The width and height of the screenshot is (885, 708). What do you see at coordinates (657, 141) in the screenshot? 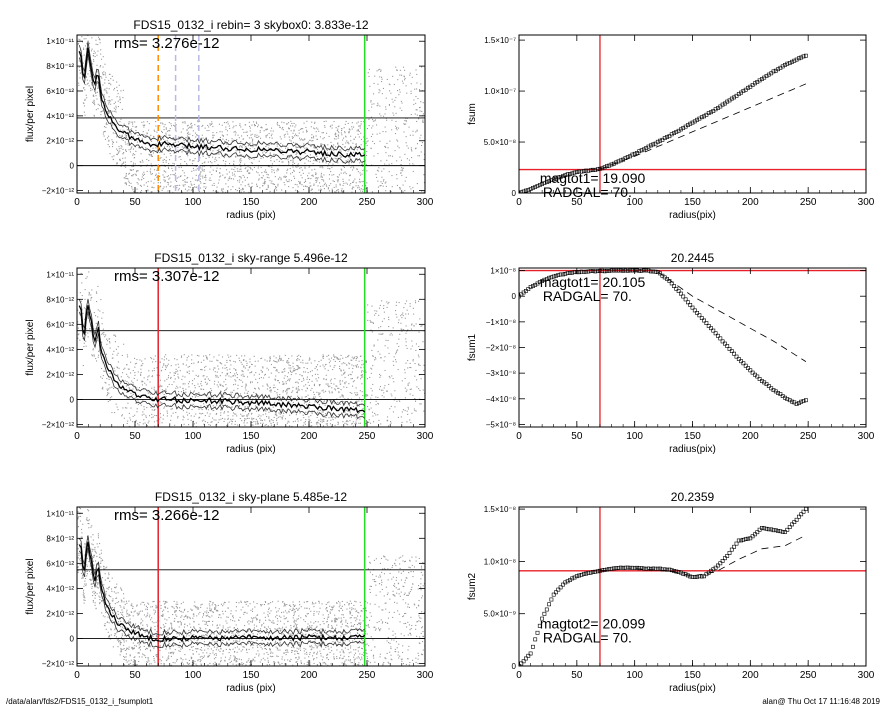
I see `fsum-marker` at bounding box center [657, 141].